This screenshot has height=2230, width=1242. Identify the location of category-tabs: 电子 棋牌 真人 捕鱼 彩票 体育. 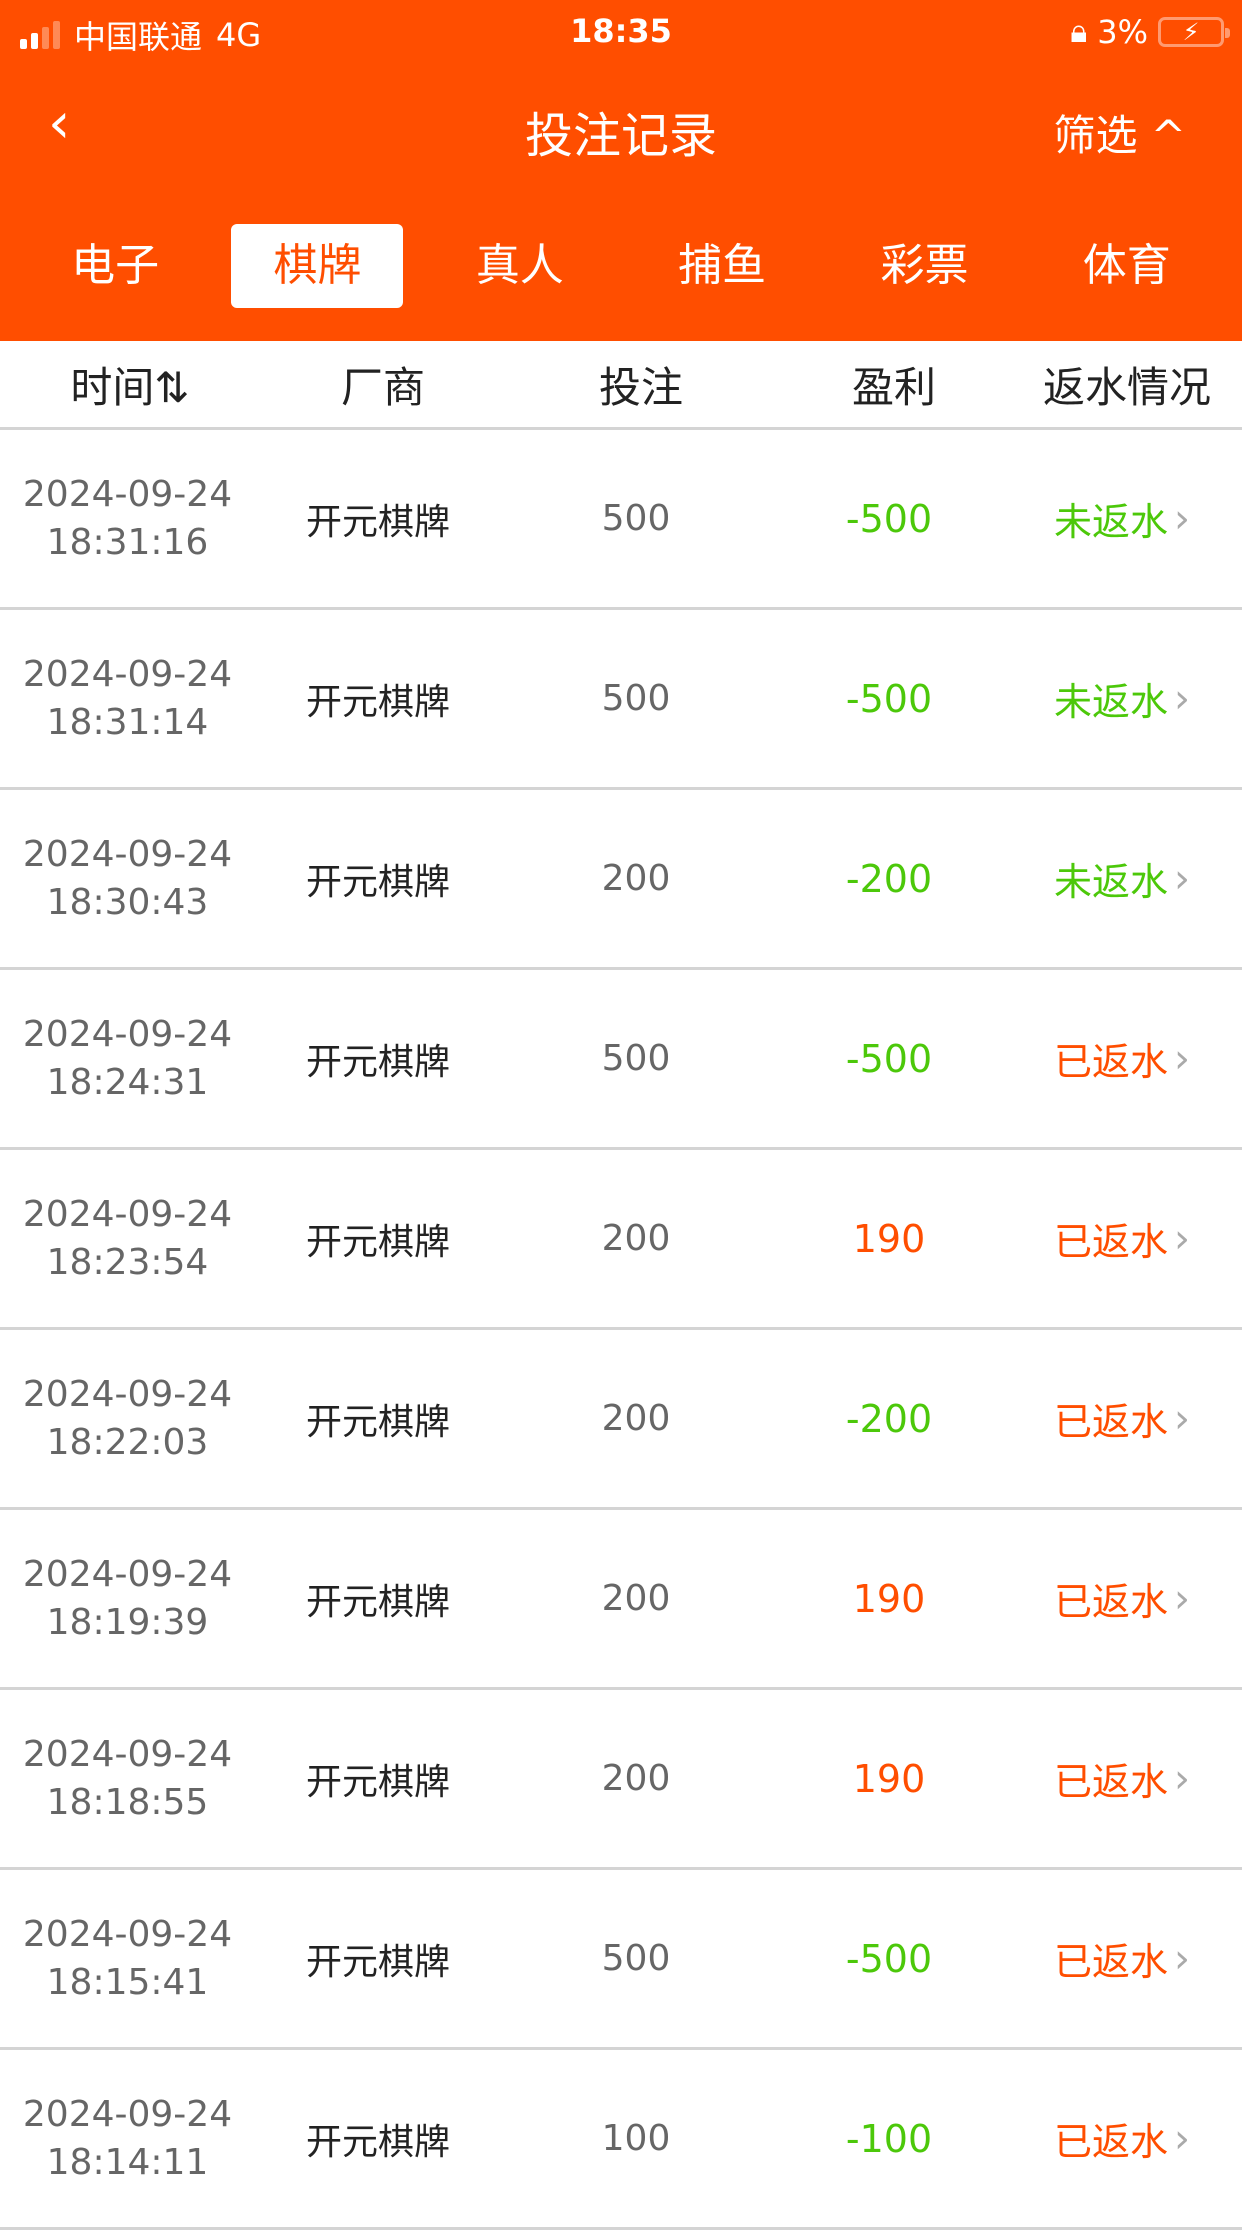
(621, 266).